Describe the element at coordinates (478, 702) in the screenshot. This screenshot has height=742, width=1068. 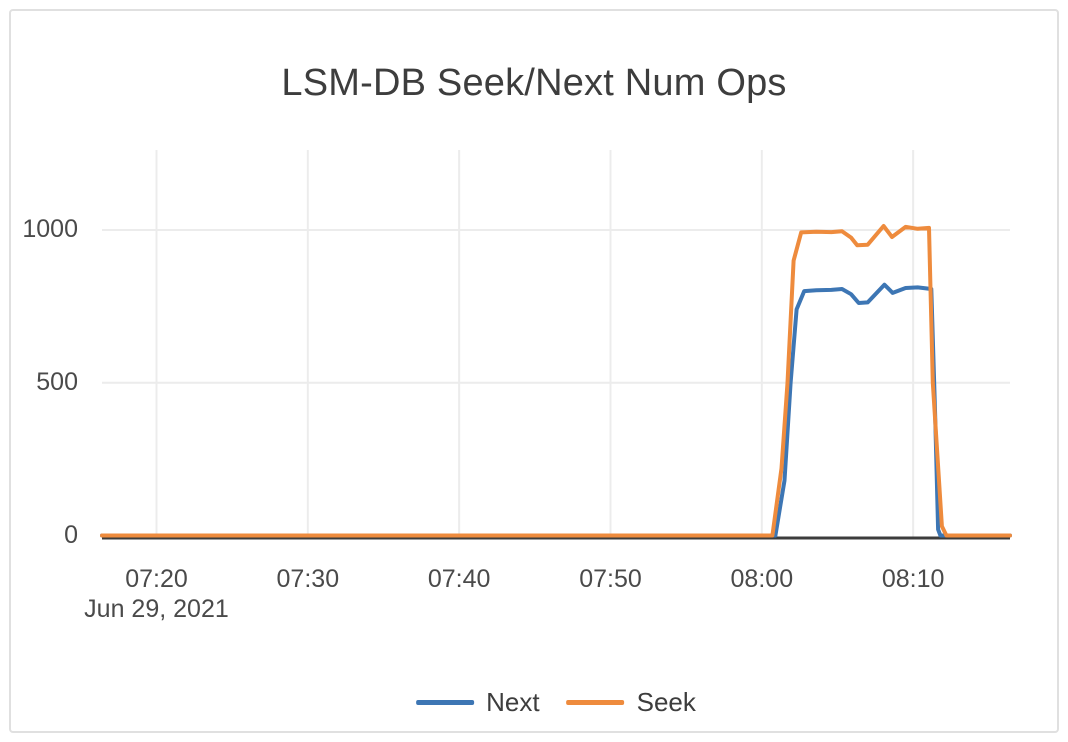
I see `legend-item-next: Next` at that location.